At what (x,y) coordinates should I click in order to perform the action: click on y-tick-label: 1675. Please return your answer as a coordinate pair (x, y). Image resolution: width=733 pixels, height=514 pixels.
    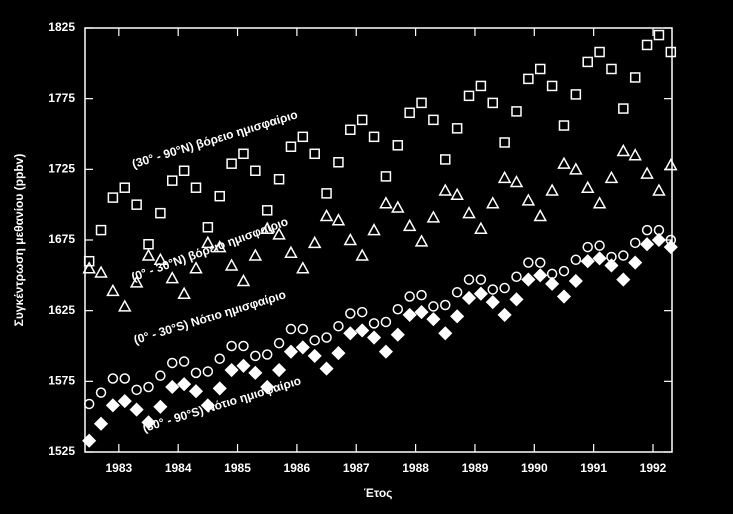
    Looking at the image, I should click on (61, 239).